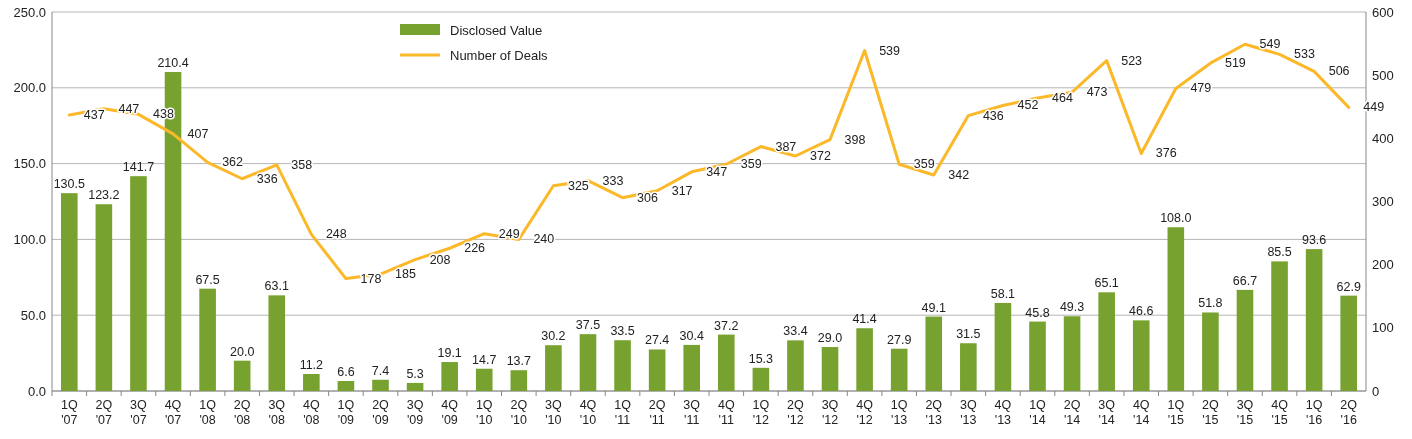  I want to click on data-label: 123.2, so click(104, 195).